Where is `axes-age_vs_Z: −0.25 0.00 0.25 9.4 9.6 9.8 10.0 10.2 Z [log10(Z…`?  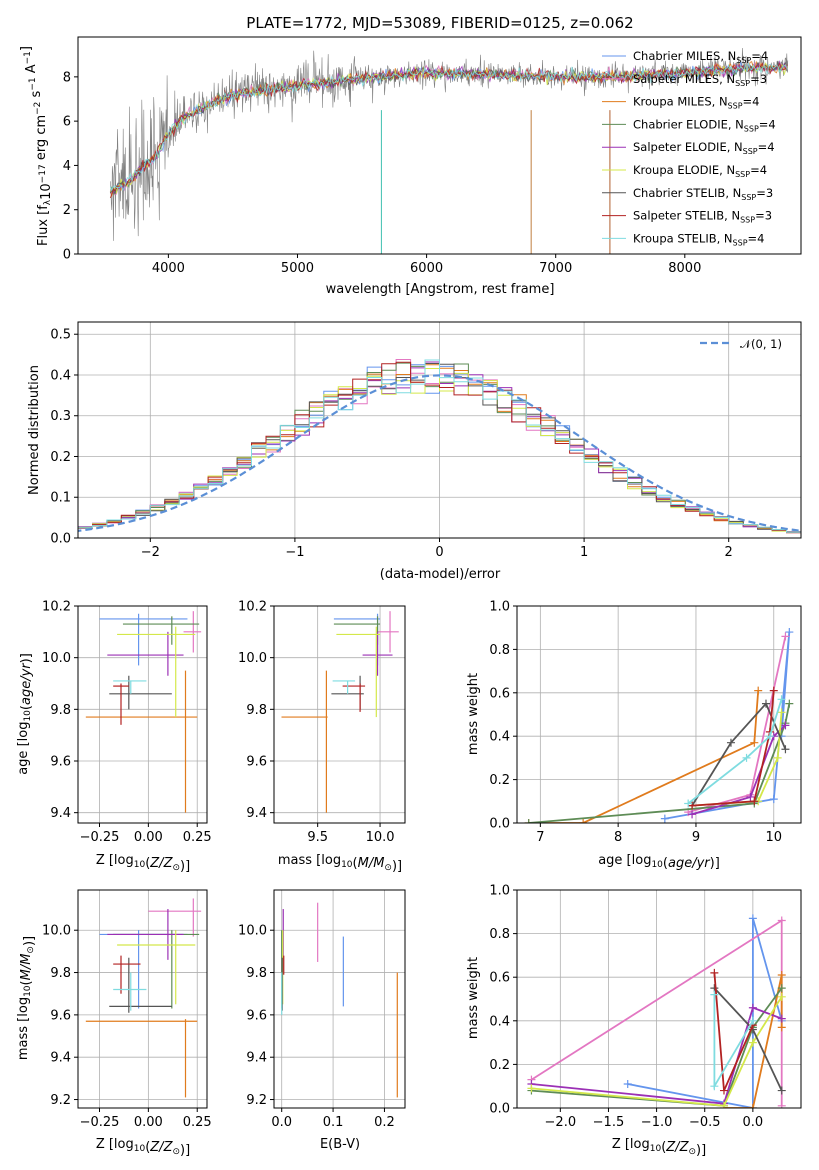
axes-age_vs_Z: −0.25 0.00 0.25 9.4 9.6 9.8 10.0 10.2 Z [log10(Z… is located at coordinates (114, 737).